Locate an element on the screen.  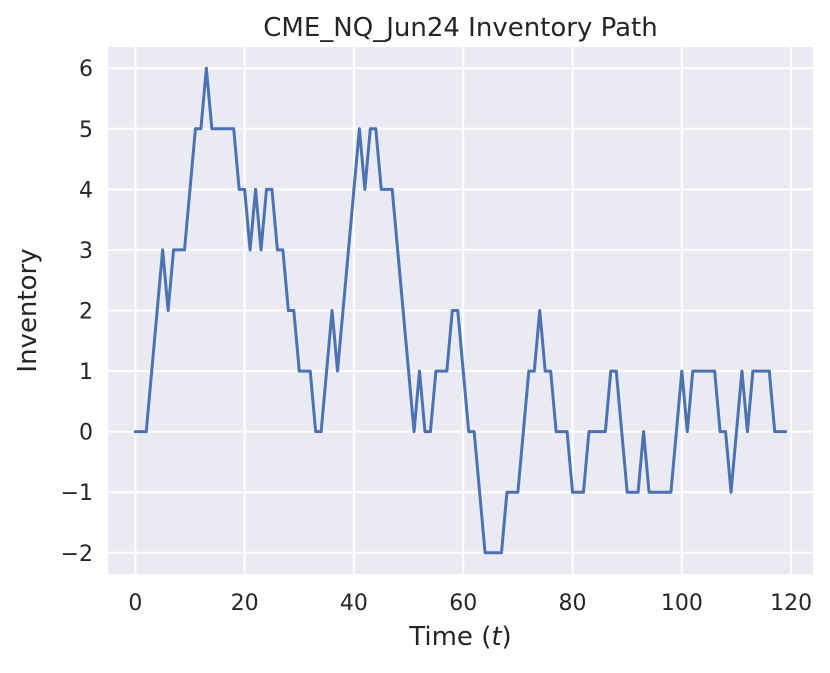
x-tick-label: 60 is located at coordinates (463, 603).